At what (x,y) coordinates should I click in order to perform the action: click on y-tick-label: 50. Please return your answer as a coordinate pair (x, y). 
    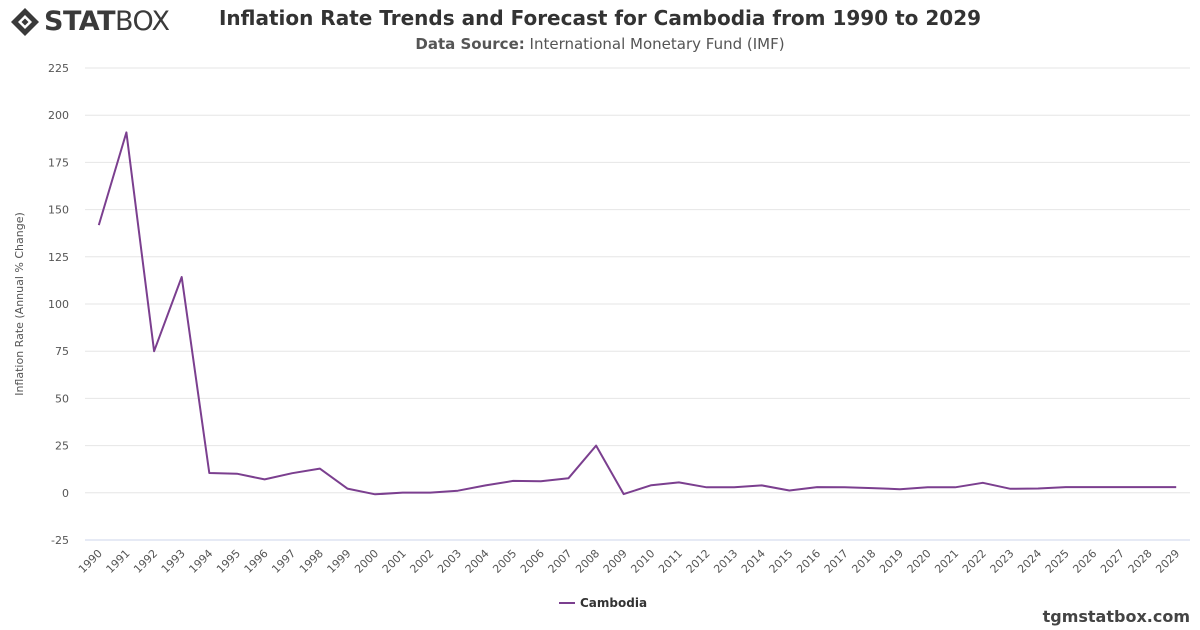
    Looking at the image, I should click on (62, 398).